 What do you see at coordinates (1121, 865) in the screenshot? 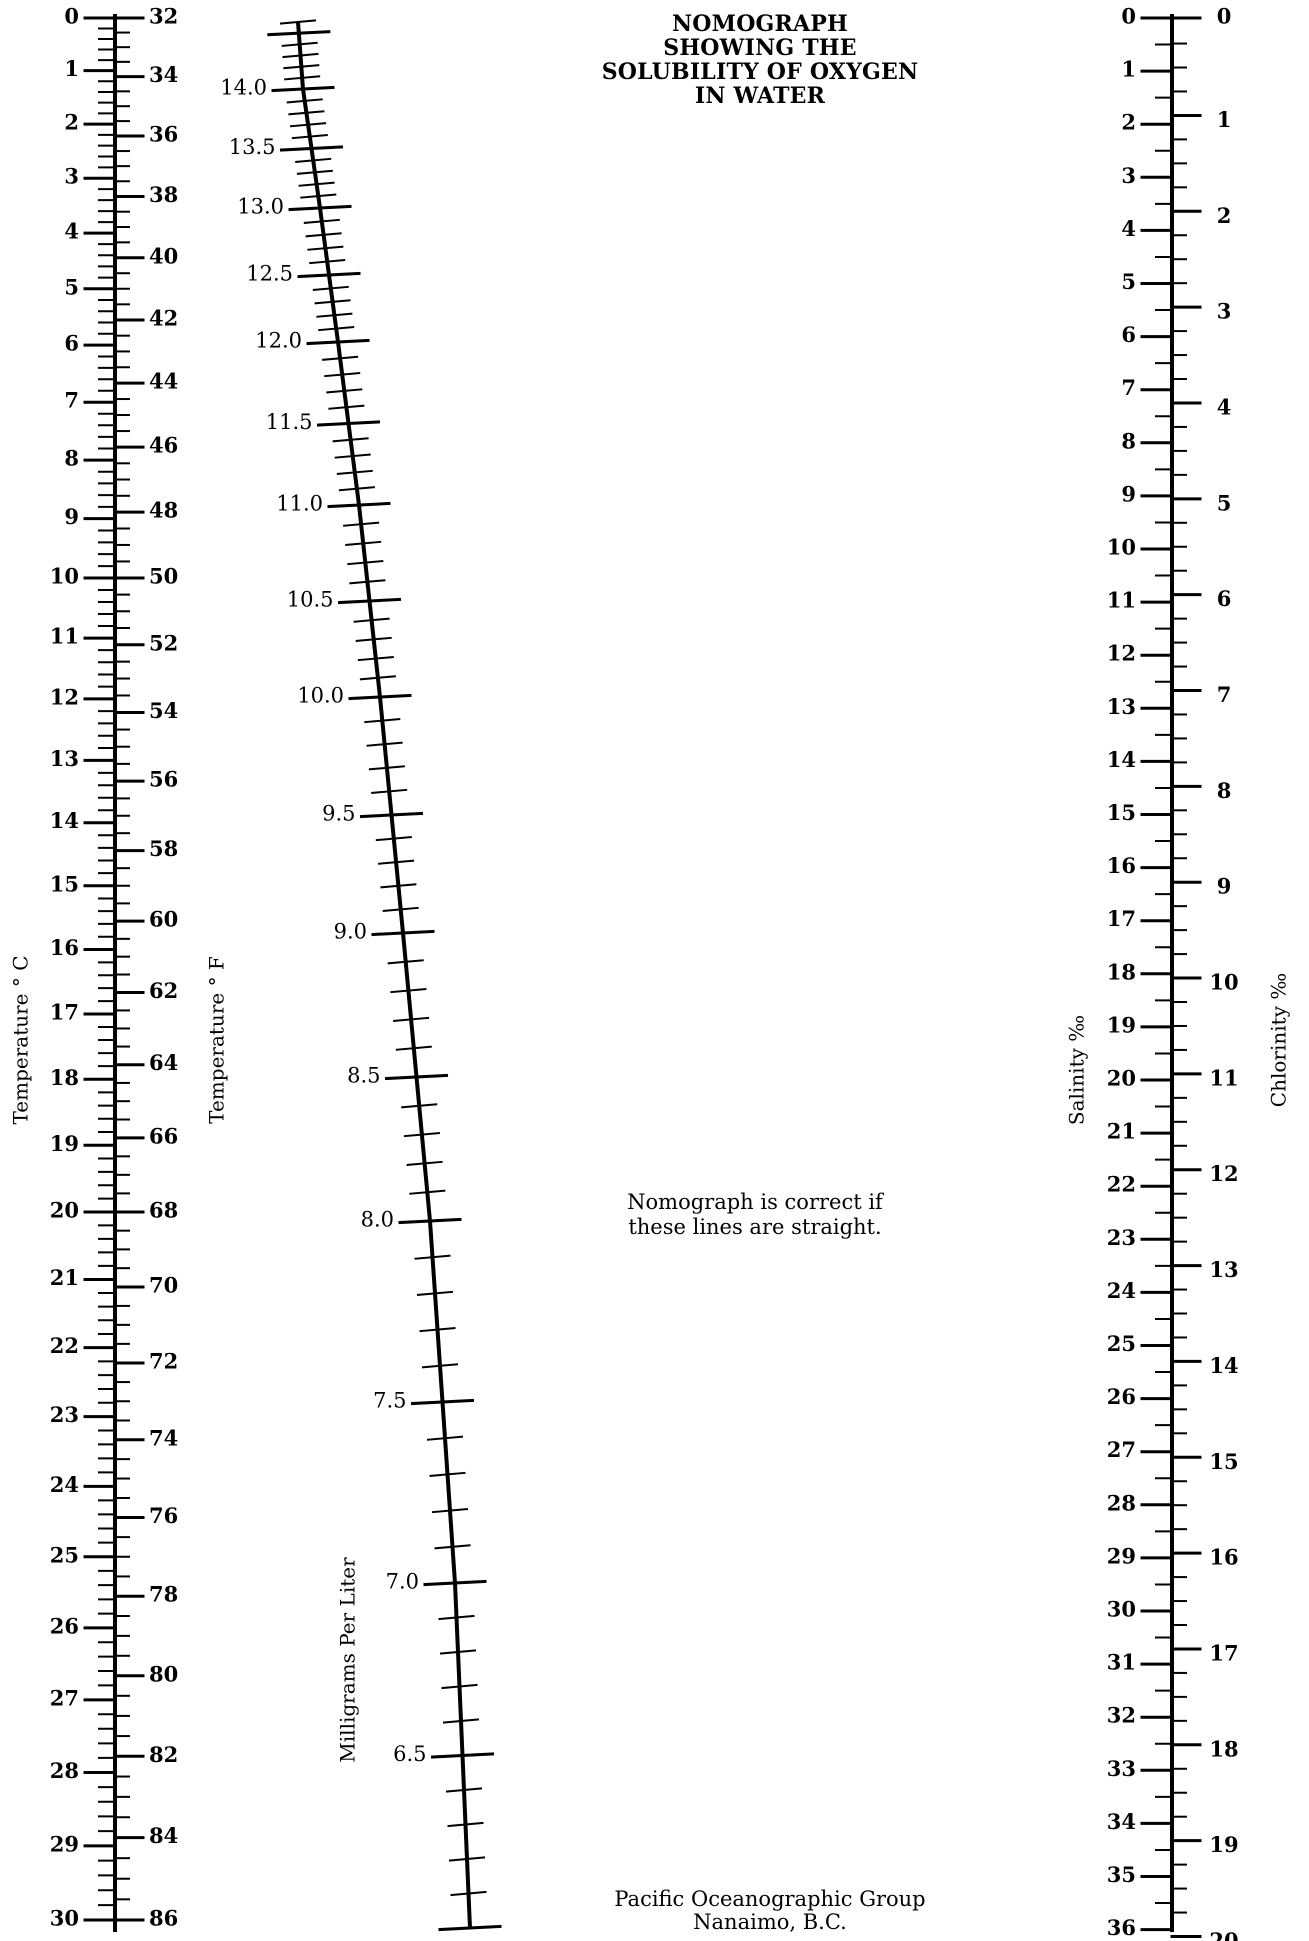
I see `salinity-tick-label: 16` at bounding box center [1121, 865].